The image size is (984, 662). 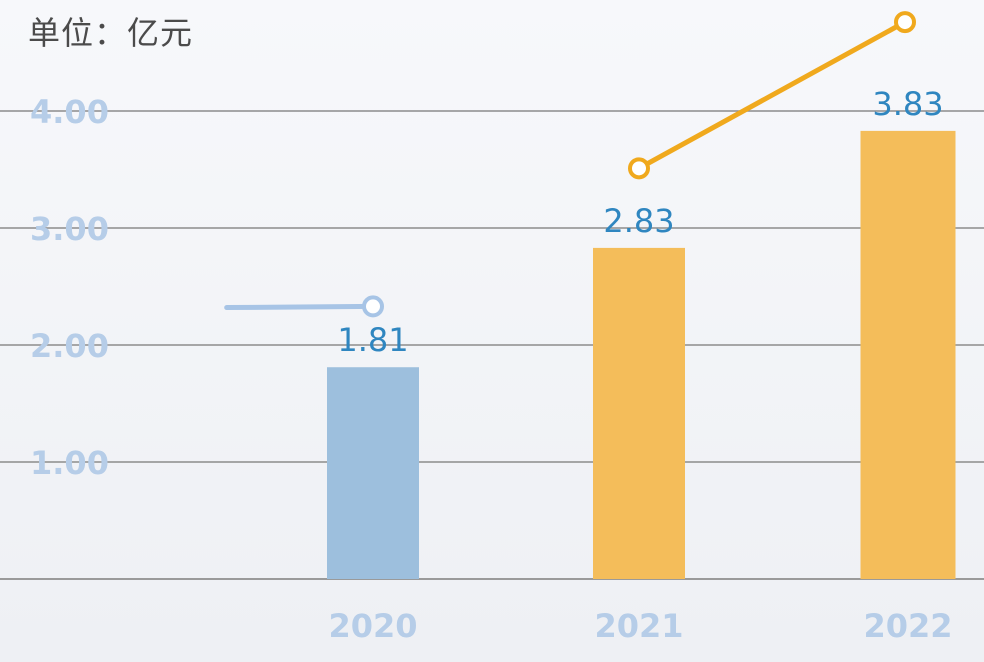 What do you see at coordinates (907, 626) in the screenshot?
I see `x-tick-label-2022: 2022` at bounding box center [907, 626].